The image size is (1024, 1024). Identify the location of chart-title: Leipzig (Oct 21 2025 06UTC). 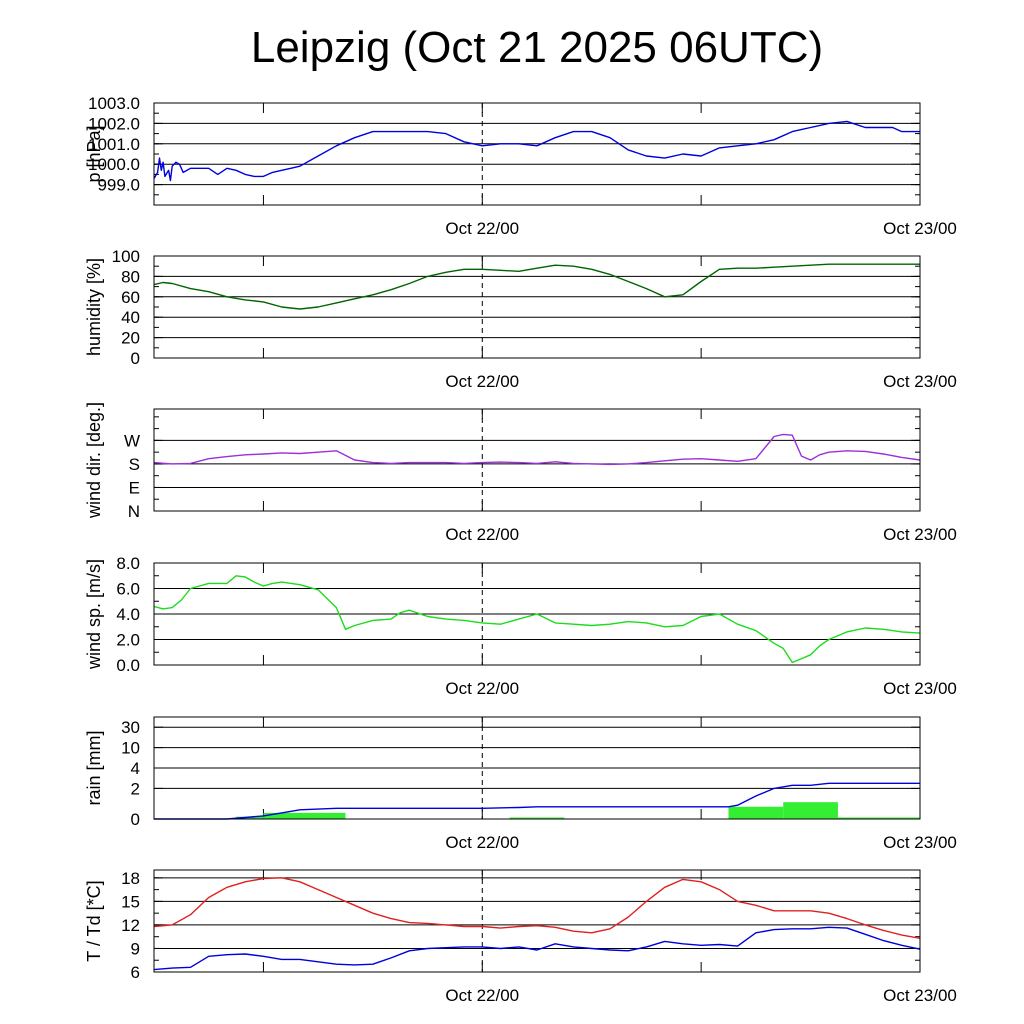
(537, 47).